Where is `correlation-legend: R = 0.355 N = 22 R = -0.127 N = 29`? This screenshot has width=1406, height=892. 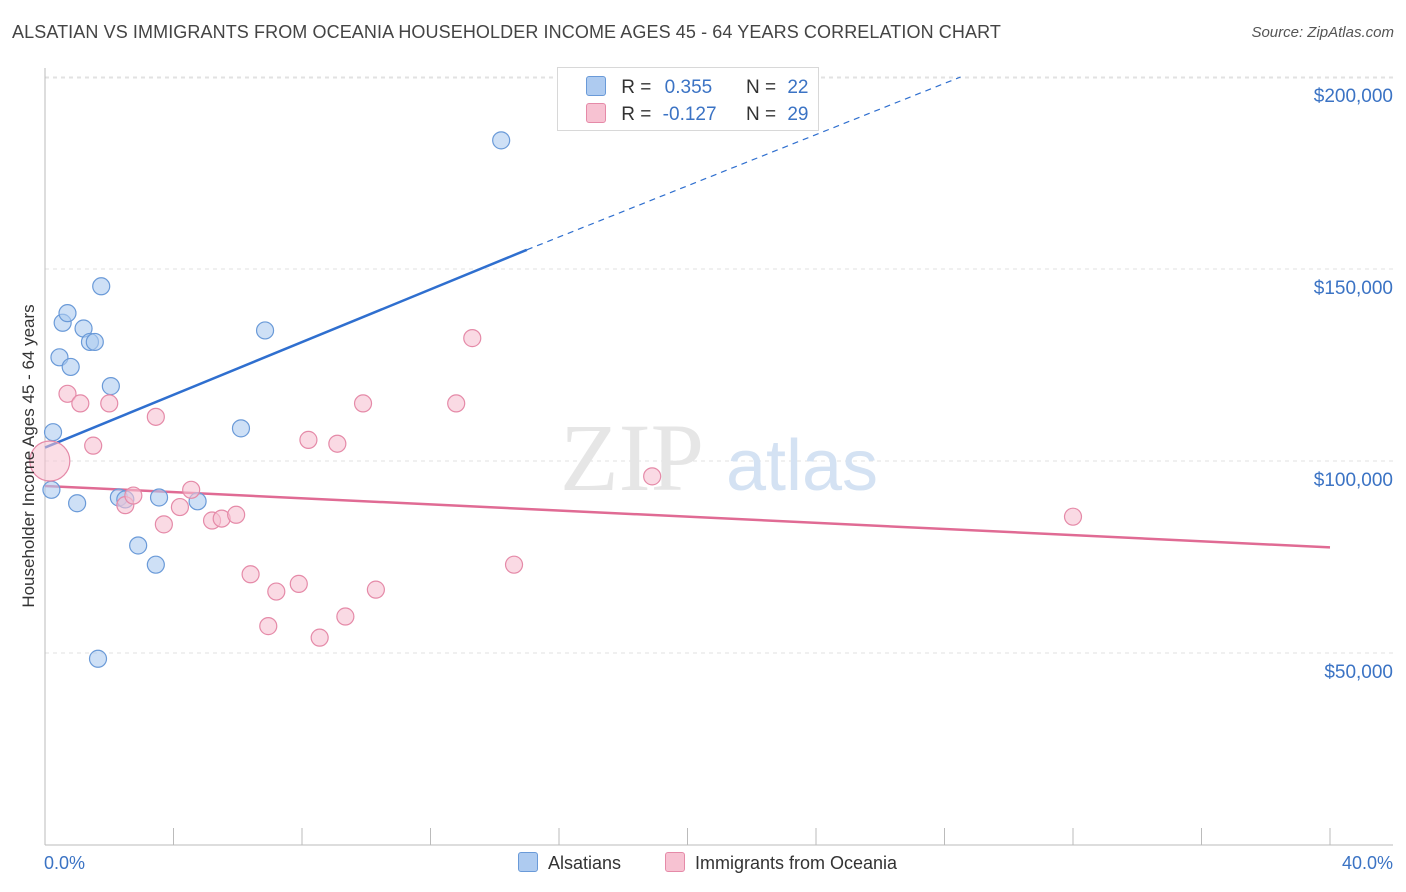
correlation-legend: R = 0.355 N = 22 R = -0.127 N = 29 is located at coordinates (688, 99).